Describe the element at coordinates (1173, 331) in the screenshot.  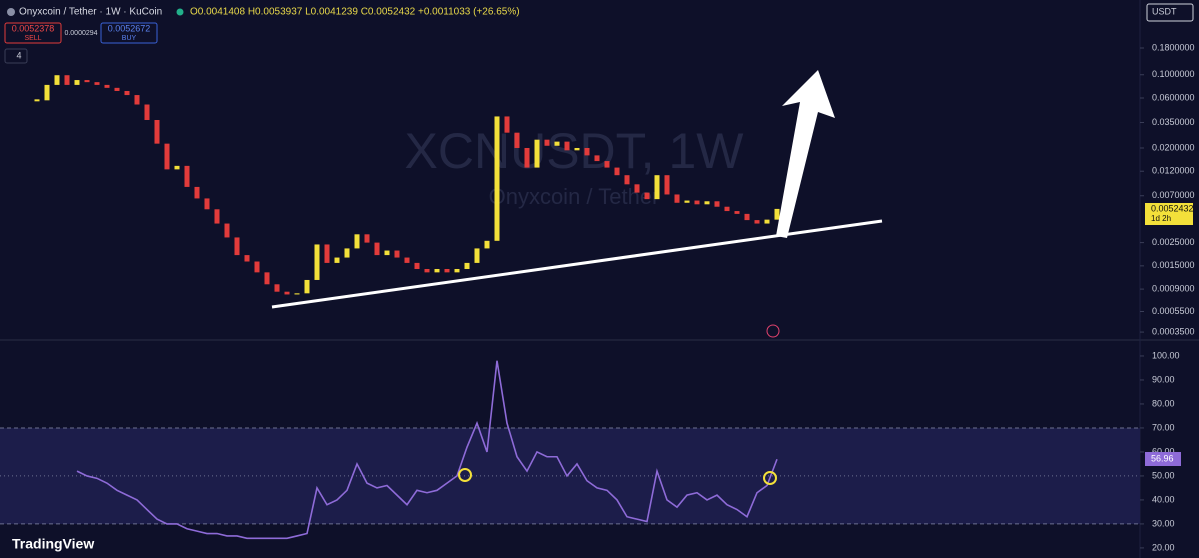
I see `y-tick-label: 0.0003500` at that location.